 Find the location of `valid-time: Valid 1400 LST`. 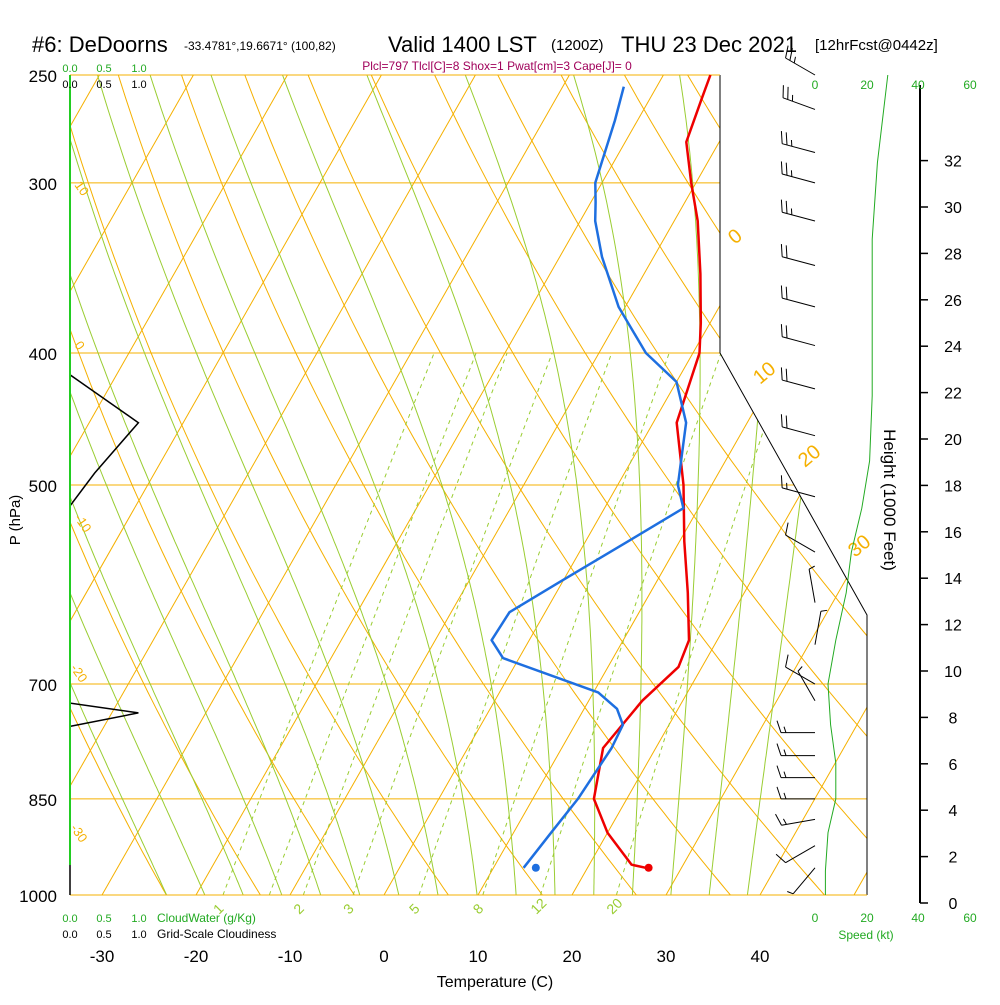

valid-time: Valid 1400 LST is located at coordinates (462, 44).